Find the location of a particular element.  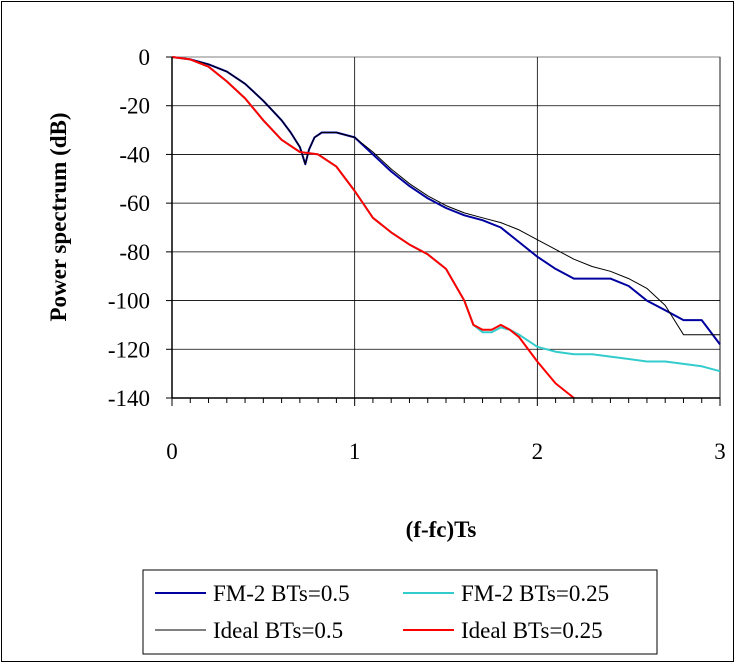

y-tick-label: -80 is located at coordinates (134, 252).